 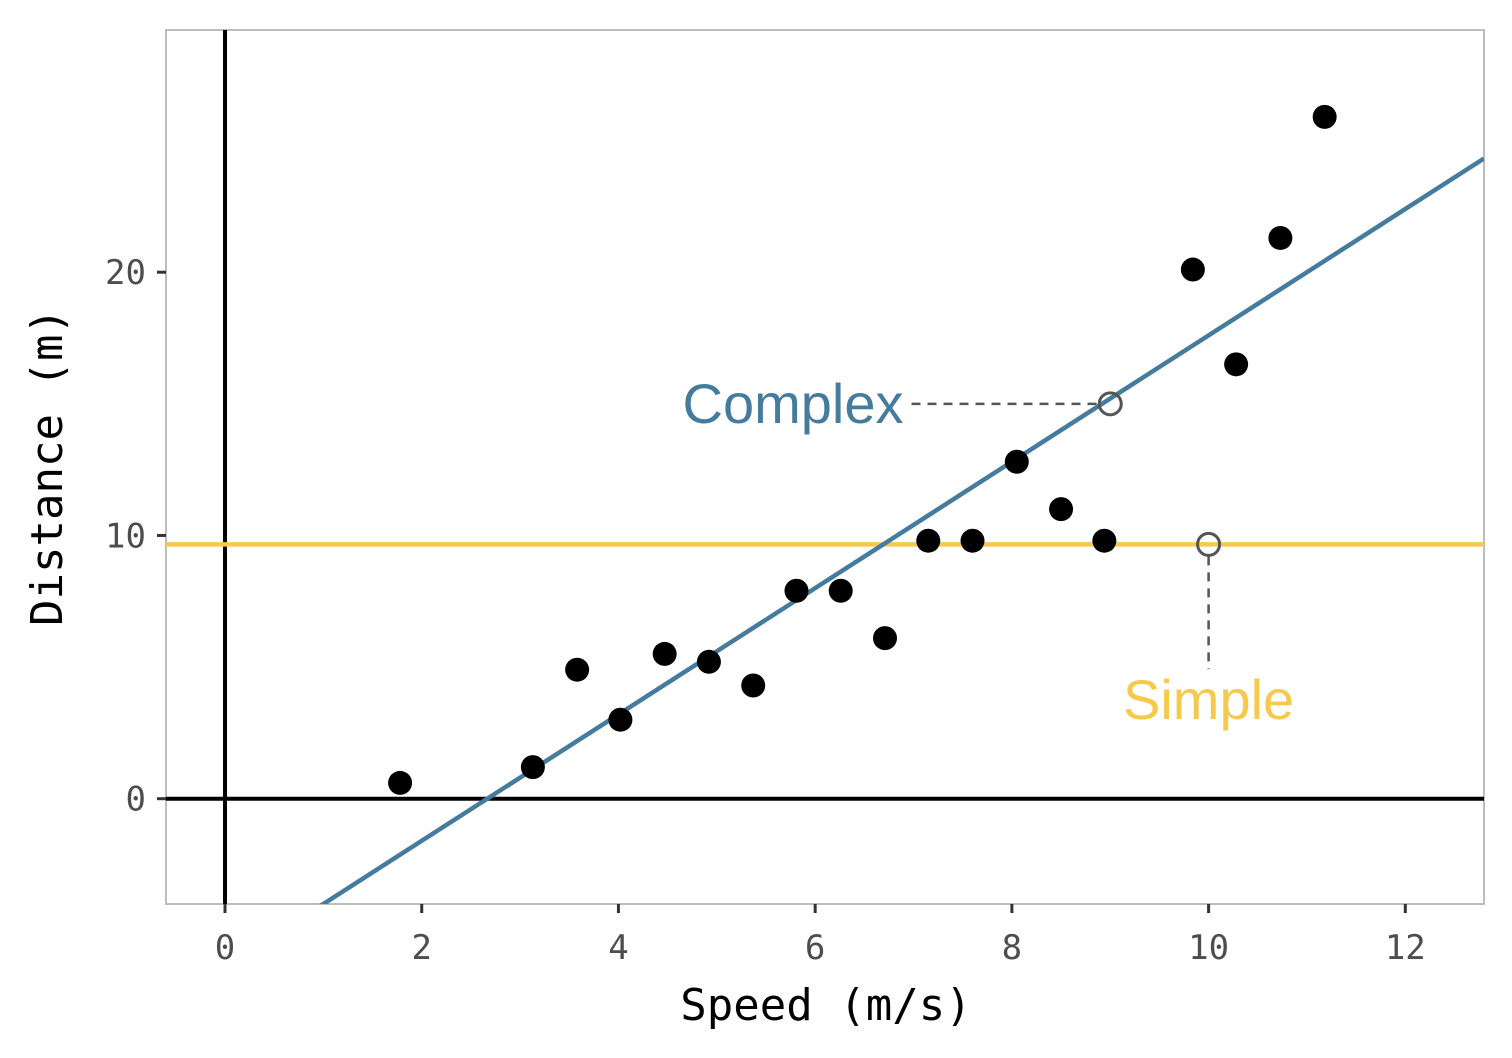 What do you see at coordinates (1405, 948) in the screenshot?
I see `x-tick-label: 12` at bounding box center [1405, 948].